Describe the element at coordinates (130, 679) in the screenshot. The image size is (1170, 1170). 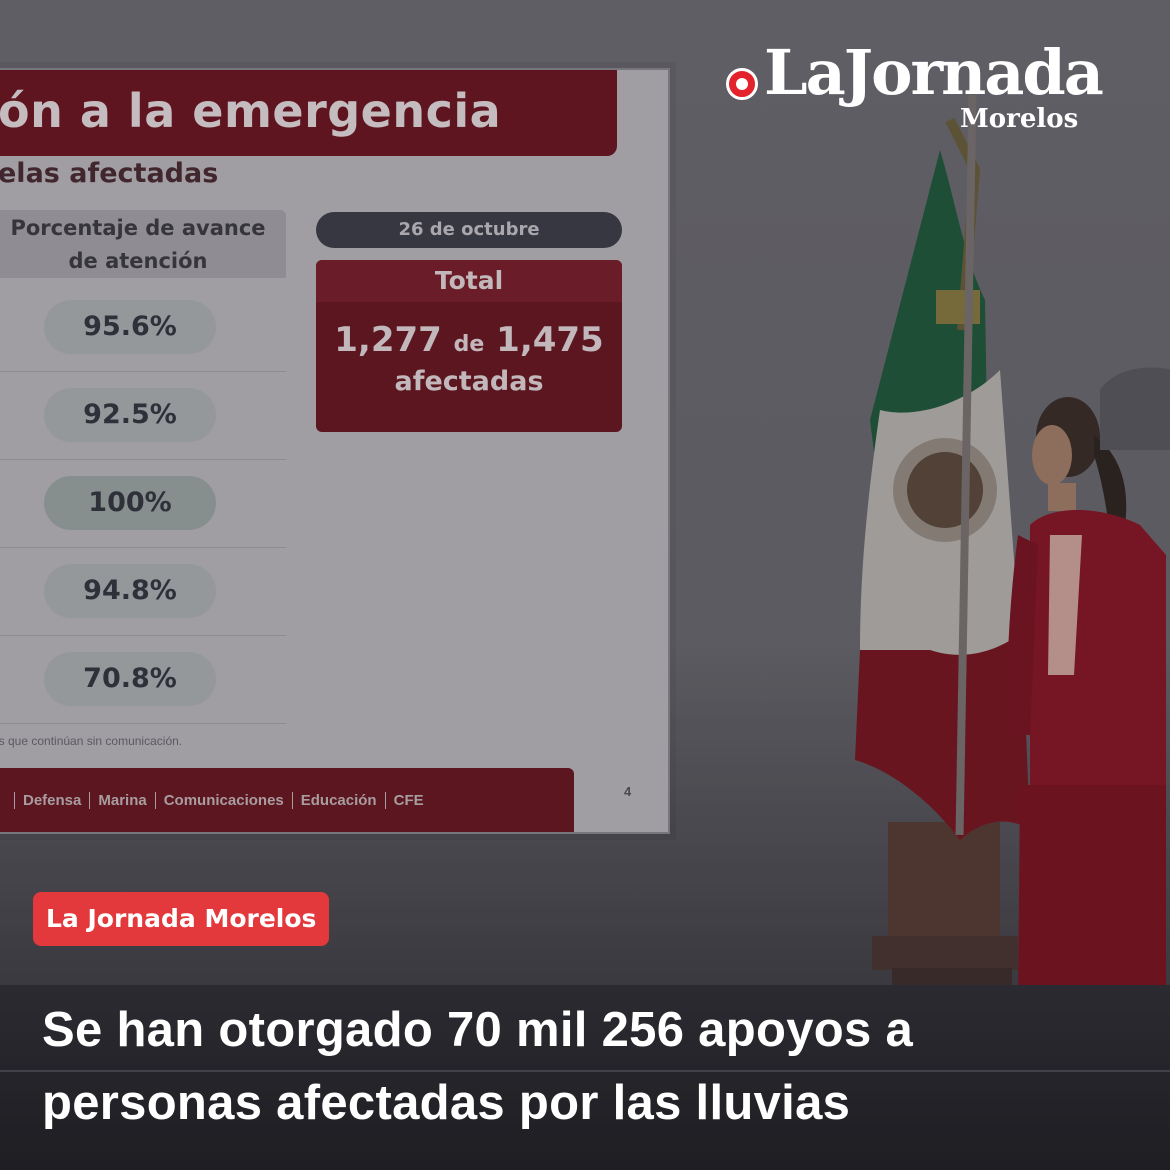
I see `percentage-pill: 70.8%` at that location.